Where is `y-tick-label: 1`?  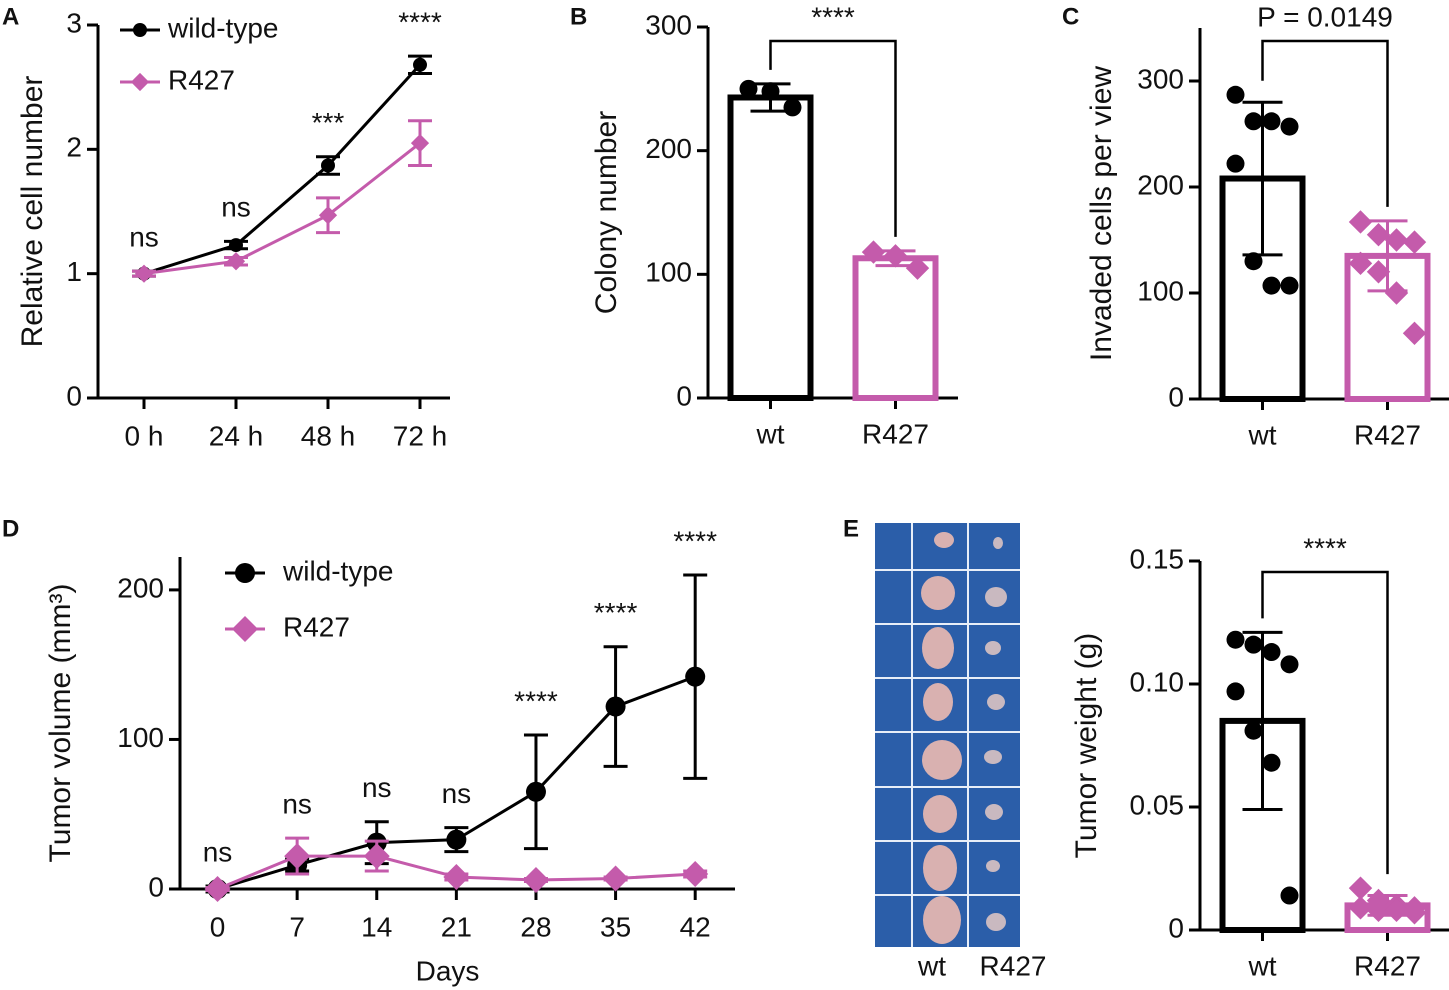 y-tick-label: 1 is located at coordinates (74, 271).